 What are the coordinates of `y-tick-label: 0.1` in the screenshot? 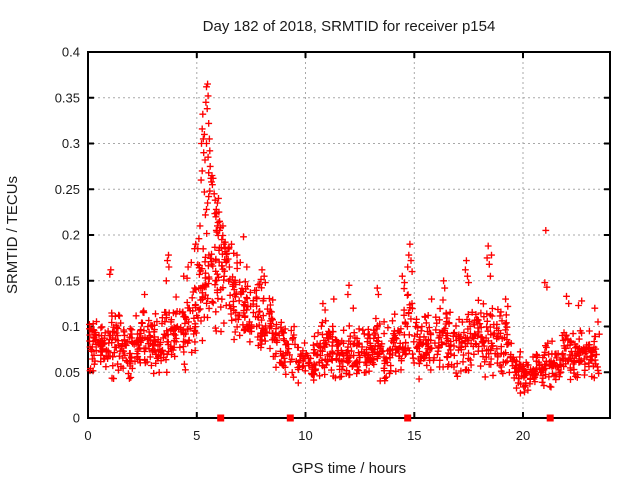 It's located at (71, 326).